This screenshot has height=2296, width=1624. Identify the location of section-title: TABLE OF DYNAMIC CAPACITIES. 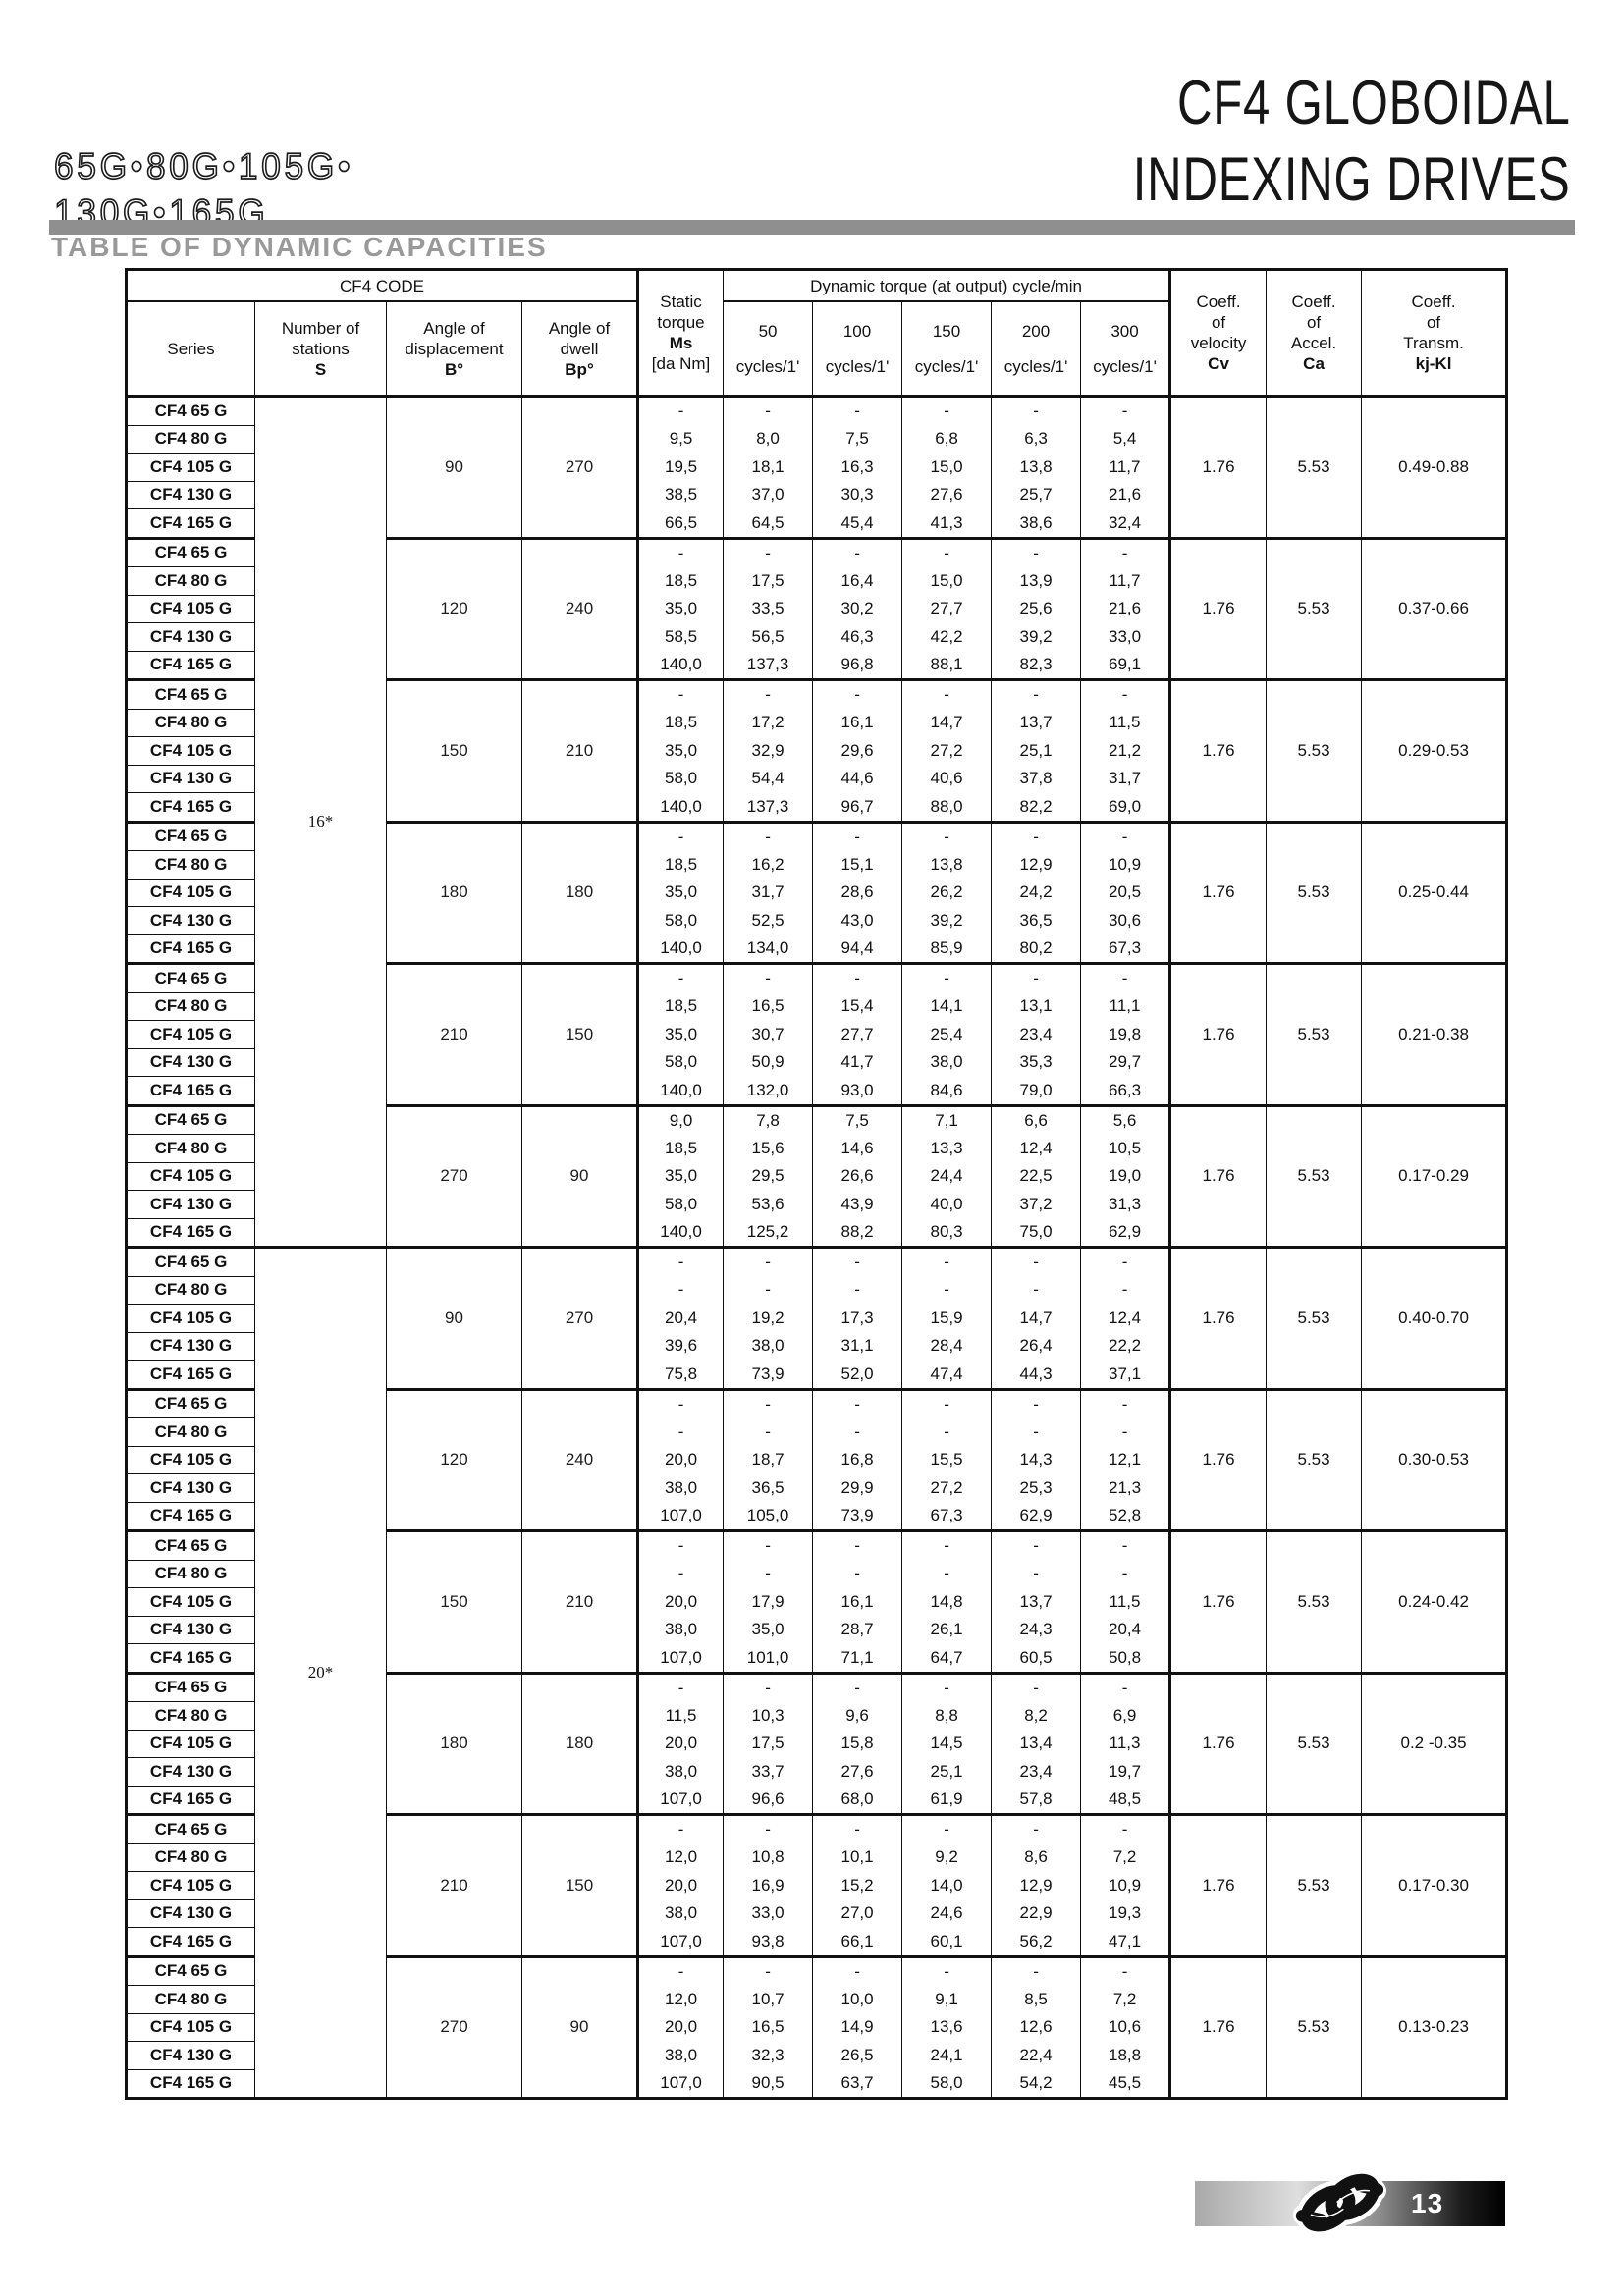
(299, 247).